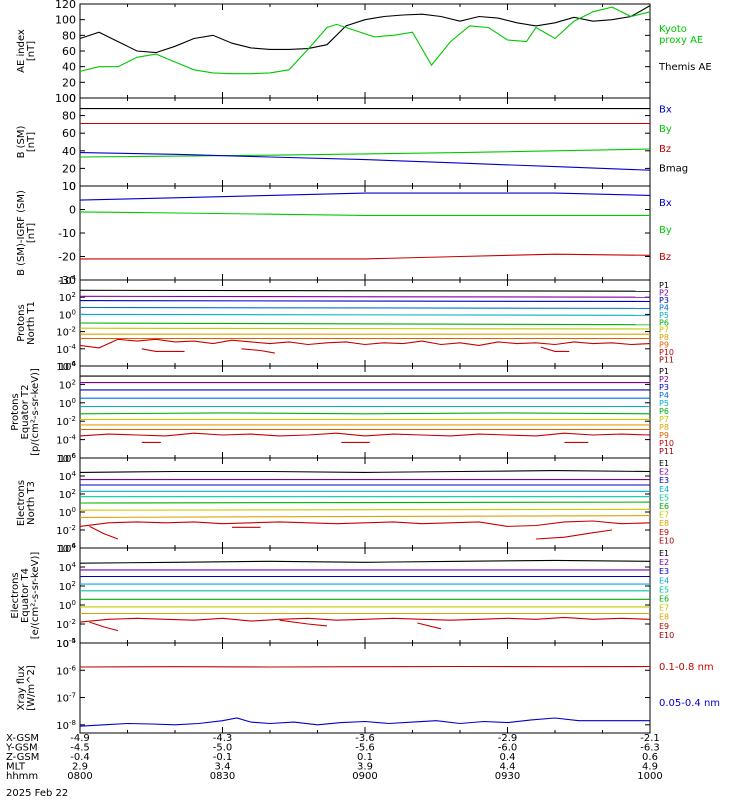  I want to click on y-axis-label: [W/m^2], so click(31, 688).